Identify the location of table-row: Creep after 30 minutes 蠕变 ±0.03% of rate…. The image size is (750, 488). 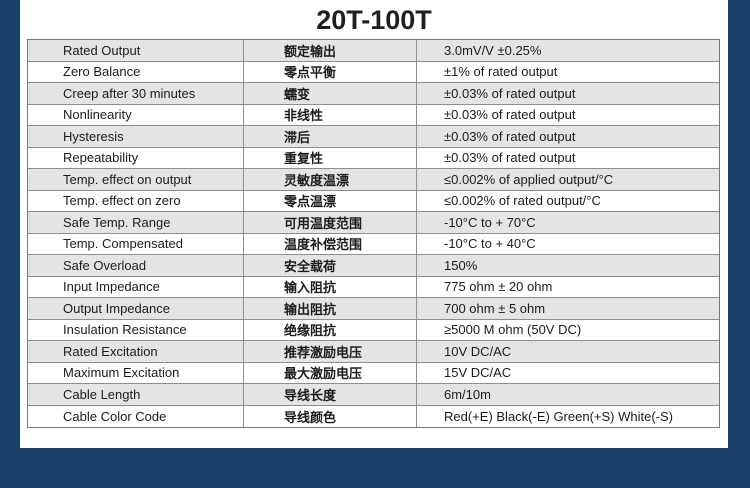
(373, 94).